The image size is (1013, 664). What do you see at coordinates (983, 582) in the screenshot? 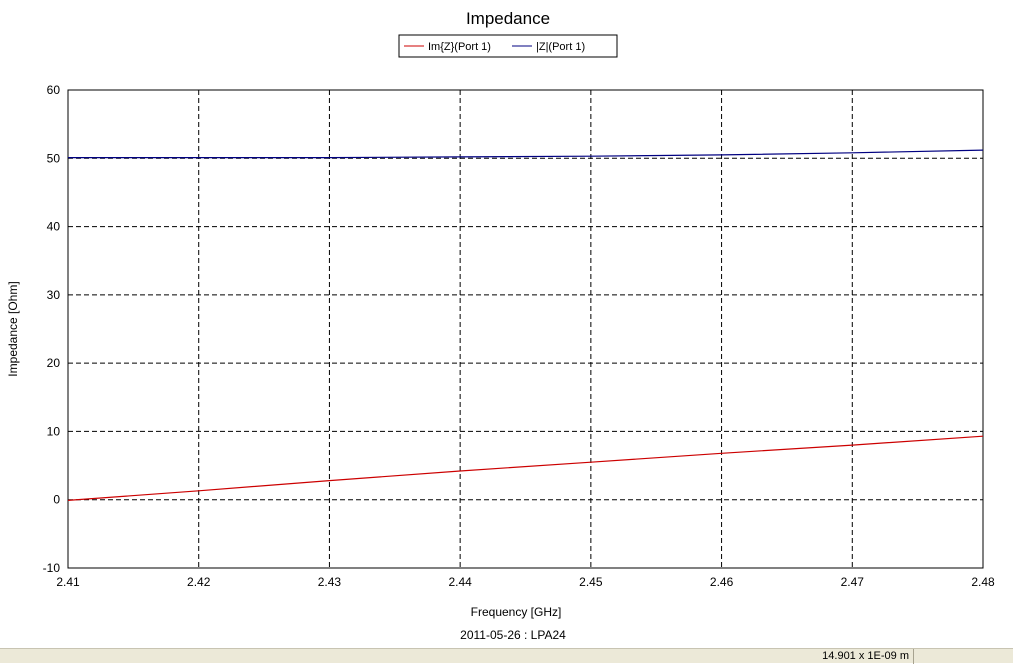
I see `x-tick-label: 2.48` at bounding box center [983, 582].